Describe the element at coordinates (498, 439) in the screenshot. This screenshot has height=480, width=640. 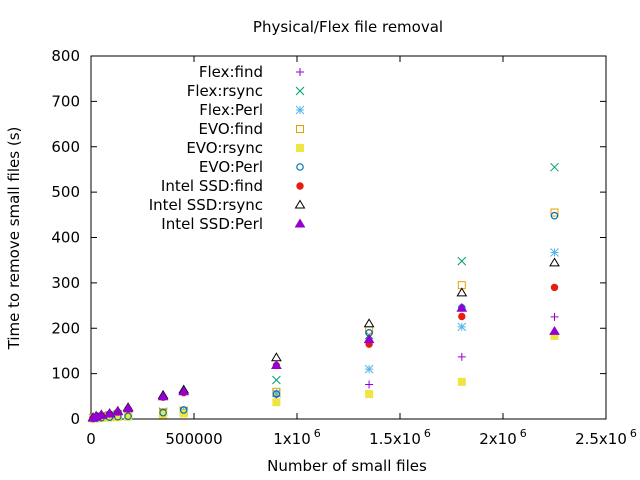
I see `x-tick-label-base: 2x10` at that location.